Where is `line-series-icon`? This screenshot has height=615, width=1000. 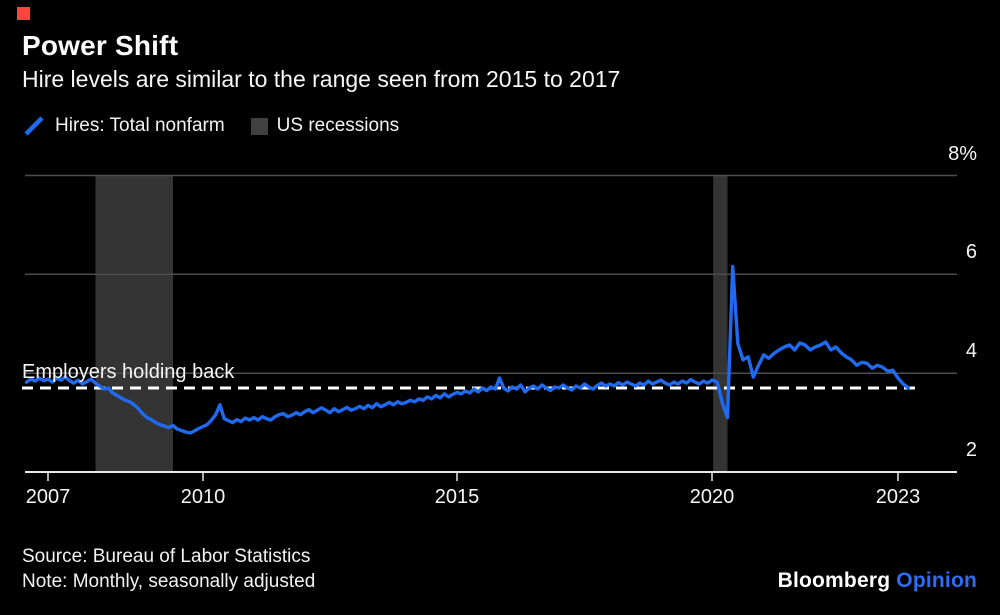 line-series-icon is located at coordinates (34, 126).